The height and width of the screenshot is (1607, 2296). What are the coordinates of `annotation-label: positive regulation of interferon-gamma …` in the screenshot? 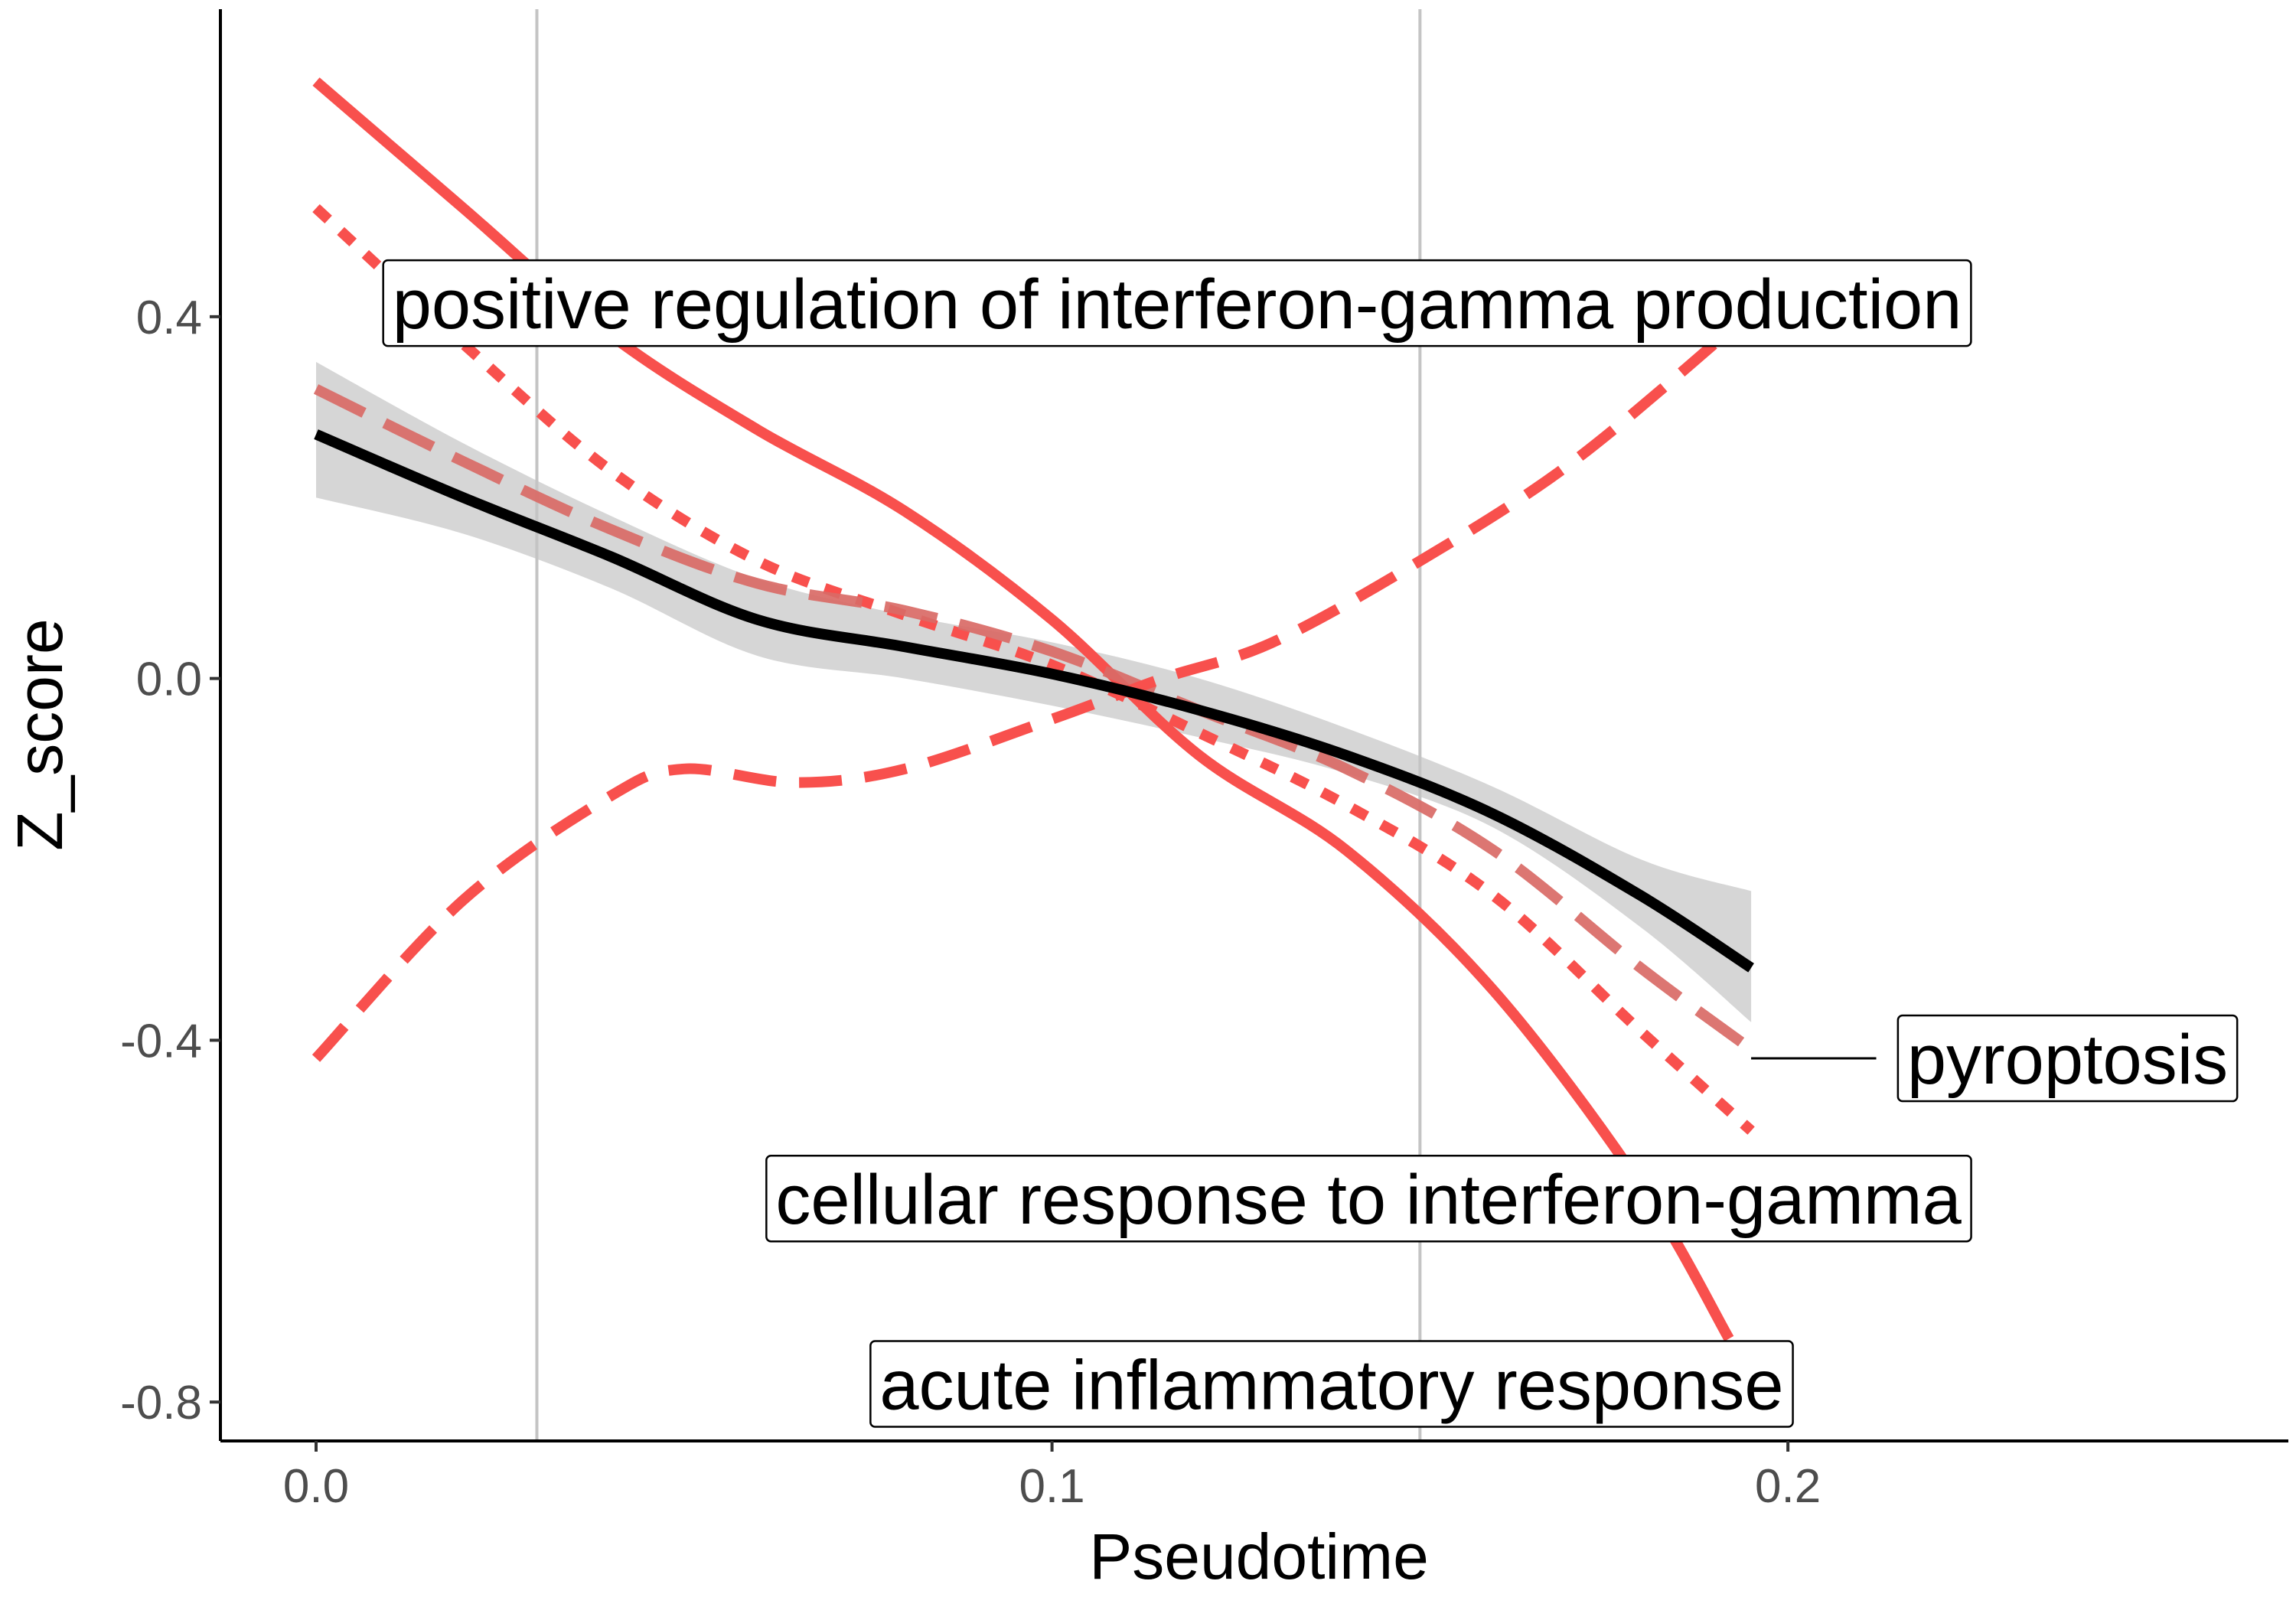 It's located at (1177, 303).